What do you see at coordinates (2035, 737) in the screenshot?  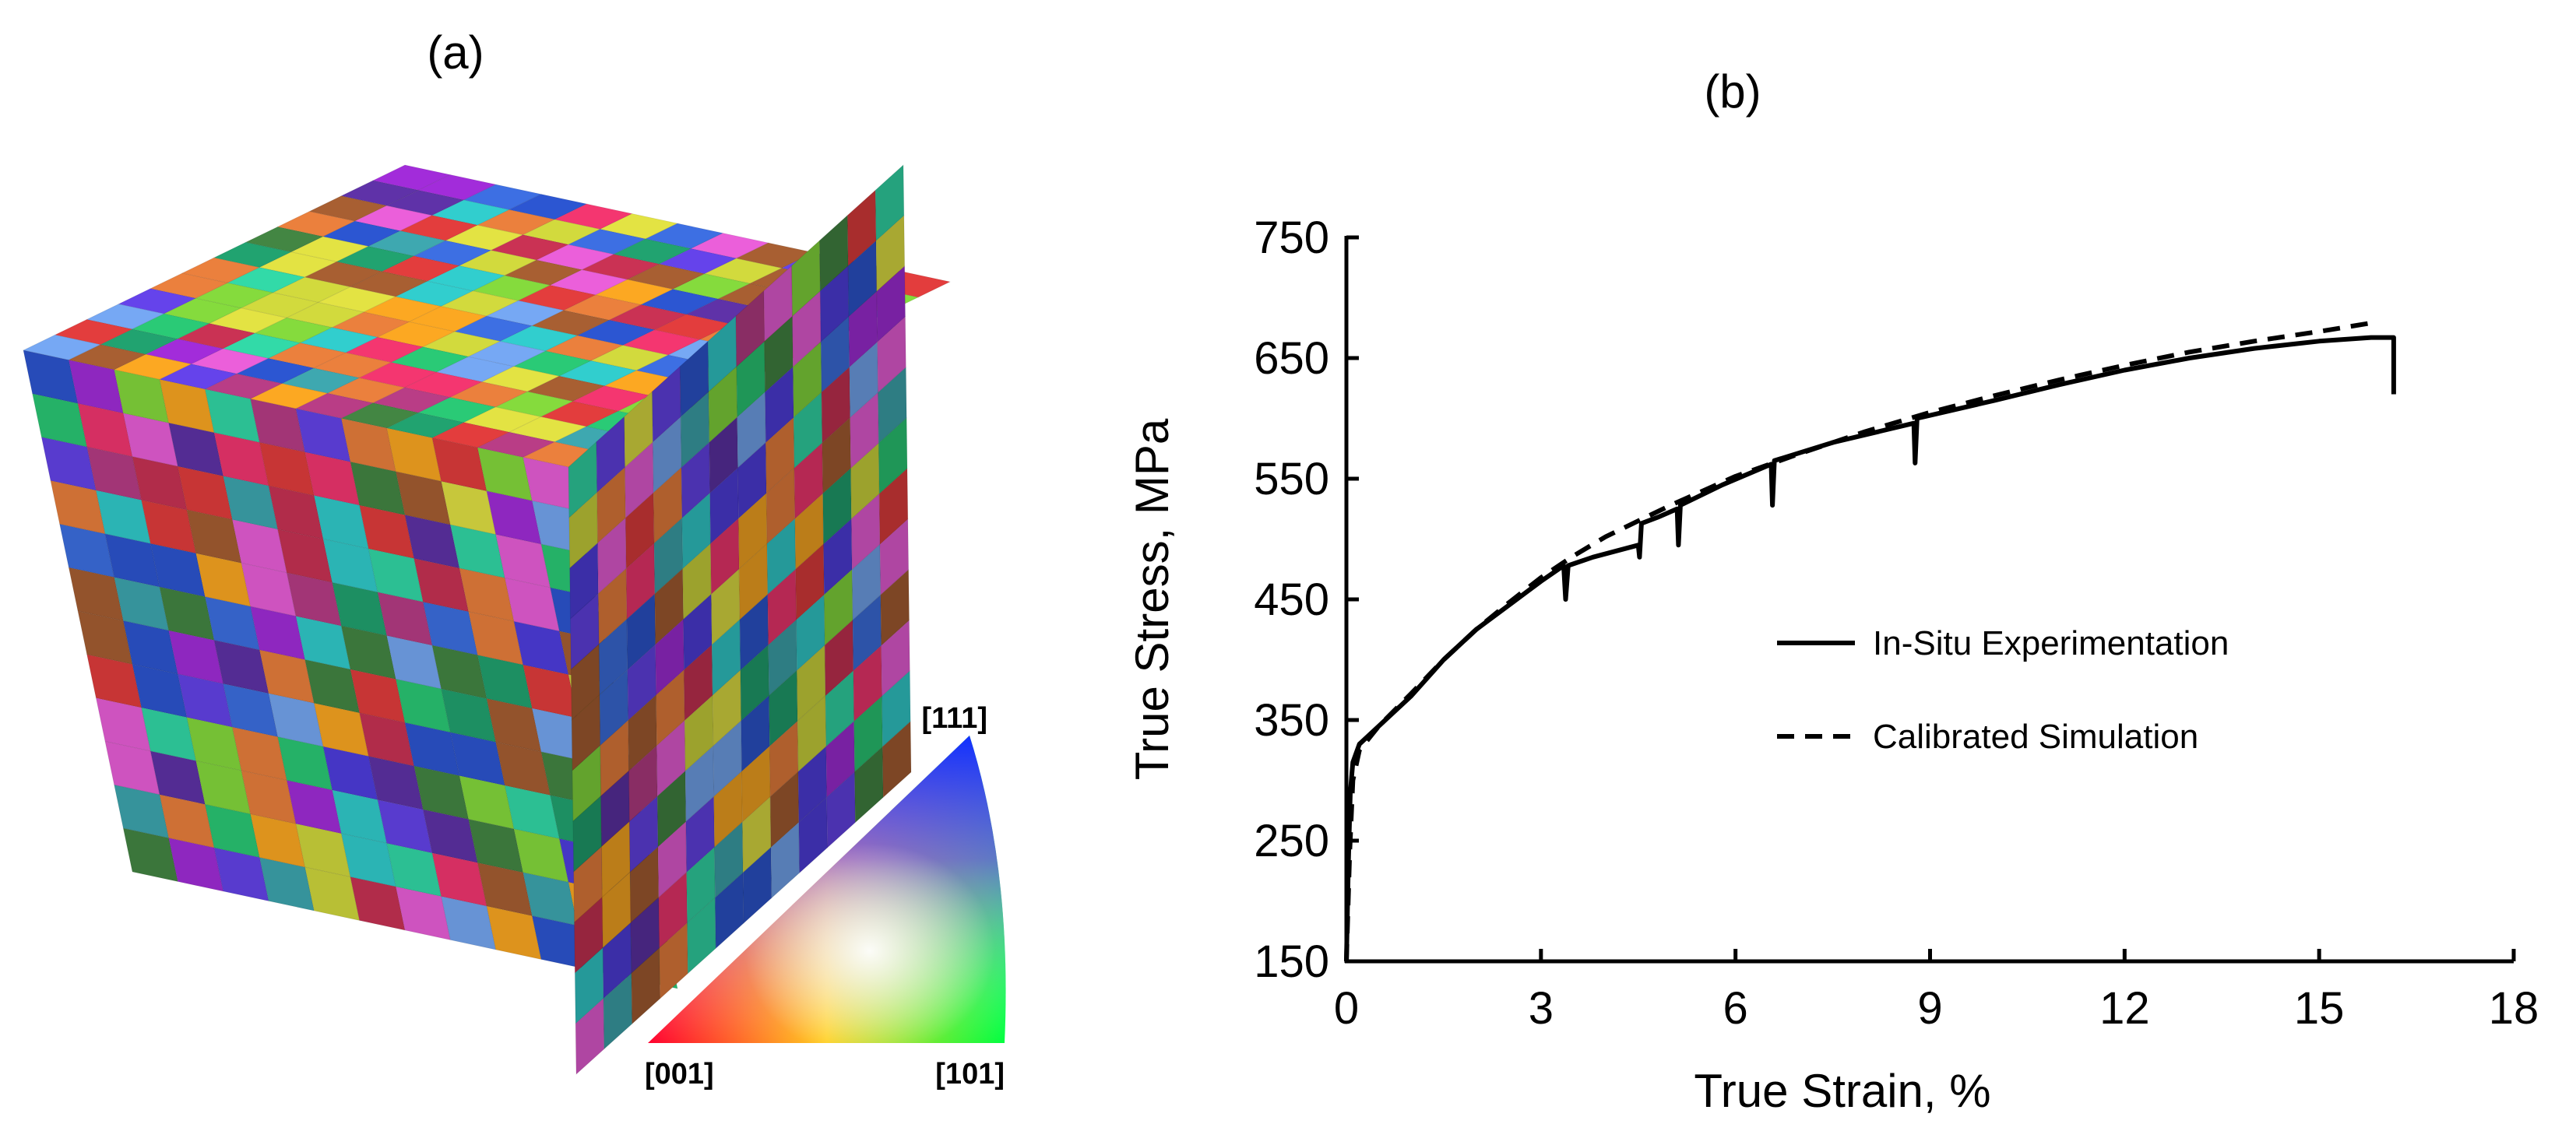 I see `legend-label-simulation: Calibrated Simulation` at bounding box center [2035, 737].